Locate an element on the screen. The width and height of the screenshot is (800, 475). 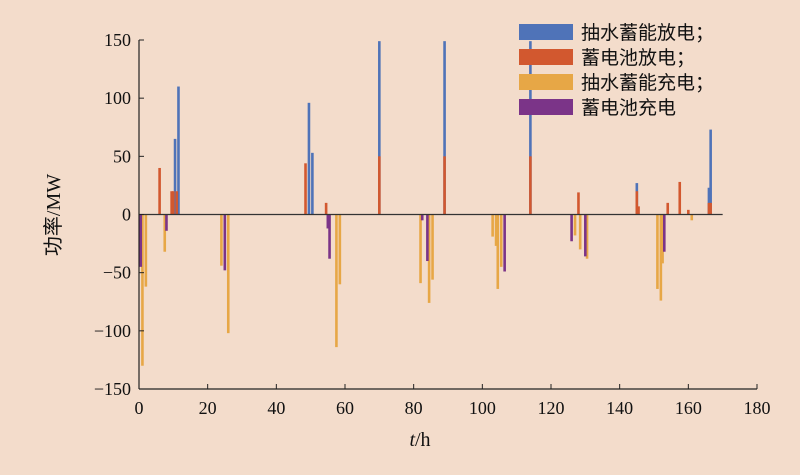
legend: 抽水蓄能放电； 蓄电池放电； 抽水蓄能充电； 蓄电池充电 is located at coordinates (616, 70).